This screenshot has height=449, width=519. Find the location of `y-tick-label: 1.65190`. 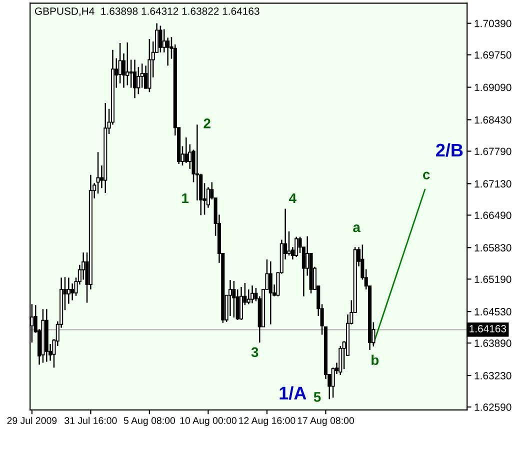

y-tick-label: 1.65190 is located at coordinates (493, 279).